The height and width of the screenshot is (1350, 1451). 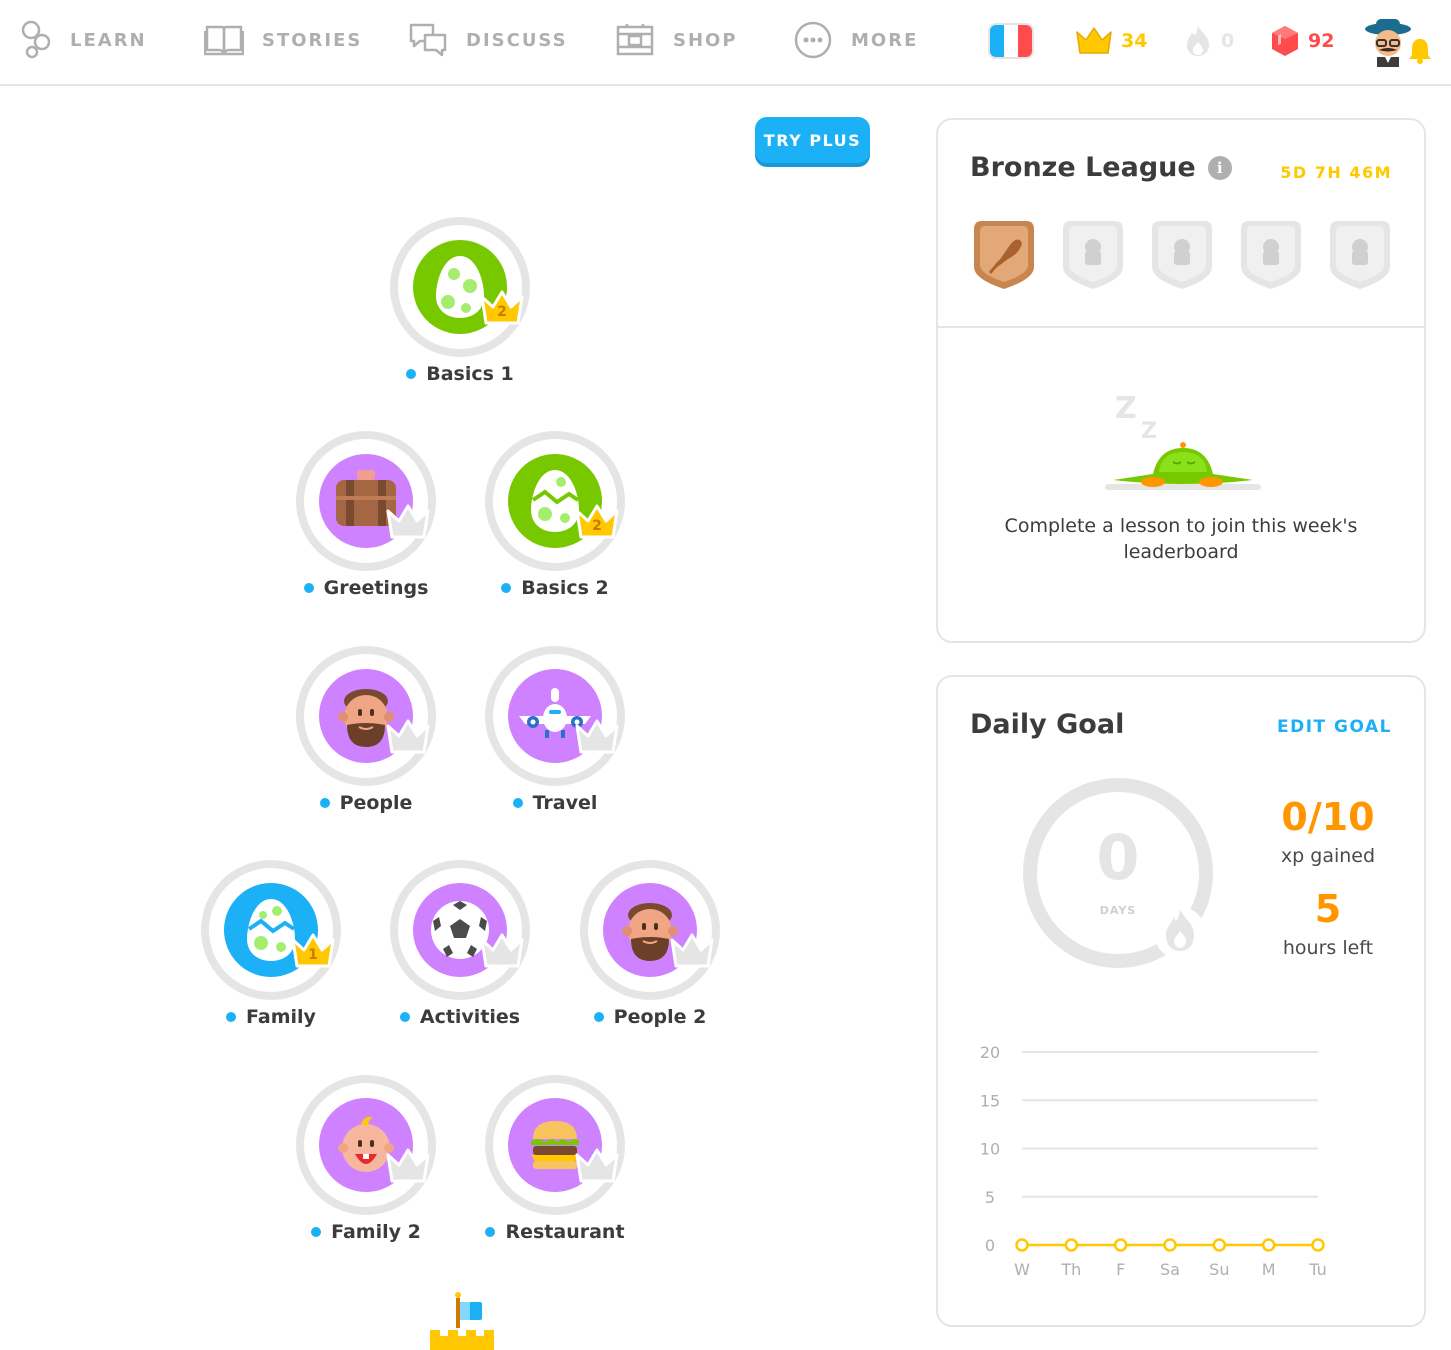 I want to click on nav-discuss-label: DISCUSS, so click(x=517, y=40).